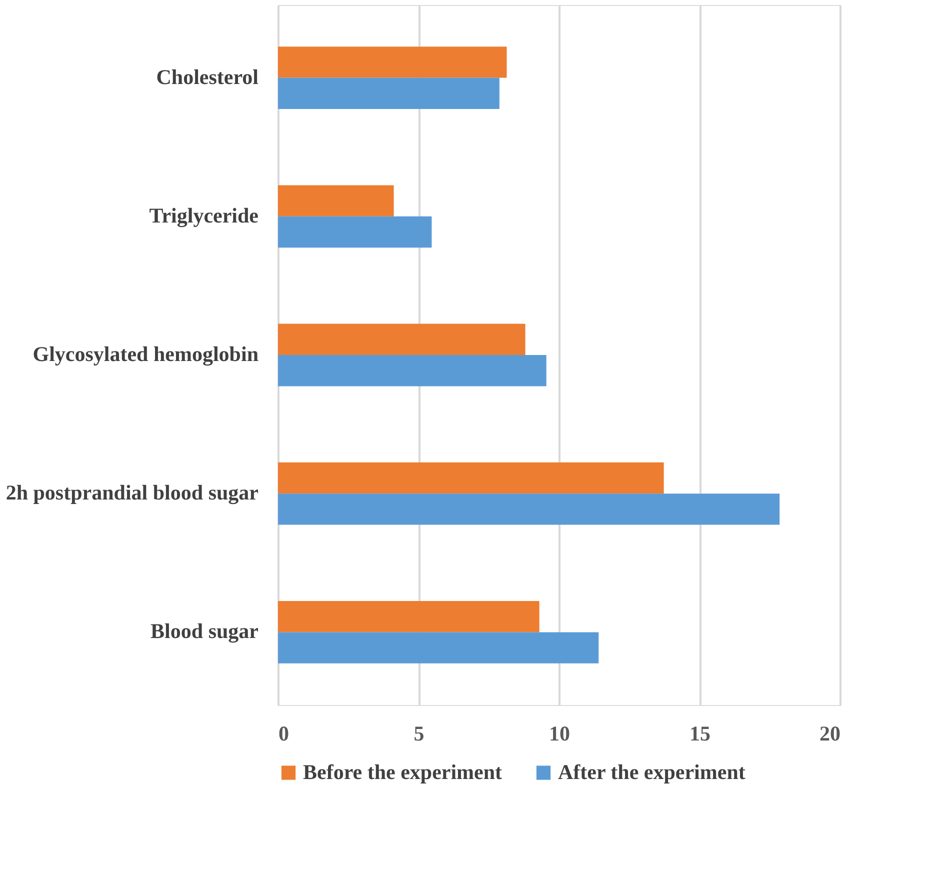  I want to click on x-tick-label: 20, so click(830, 734).